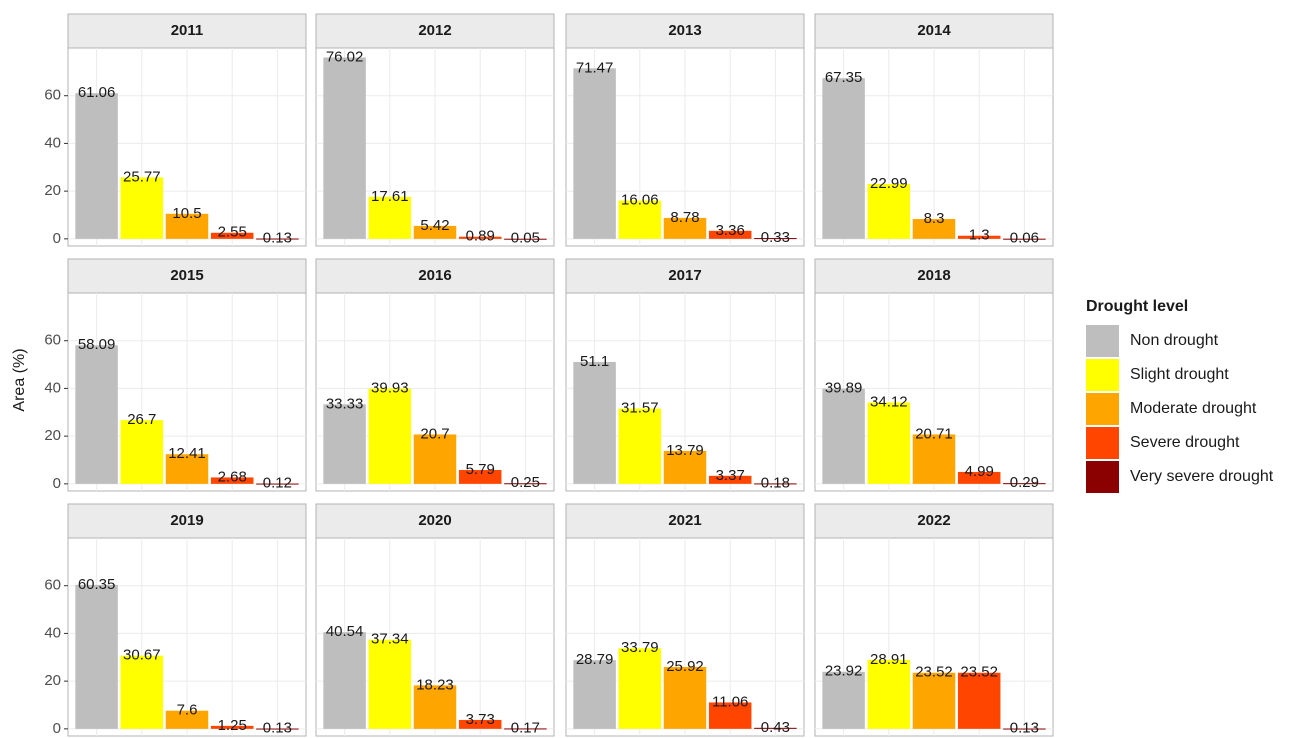  I want to click on value-label: 0.25, so click(525, 482).